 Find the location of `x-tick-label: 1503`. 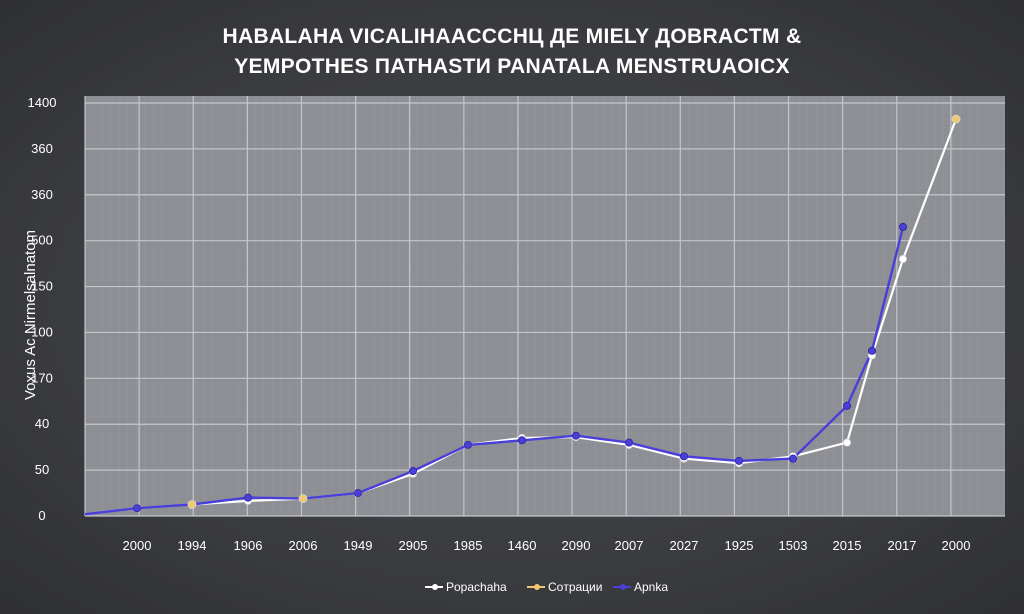

x-tick-label: 1503 is located at coordinates (793, 545).